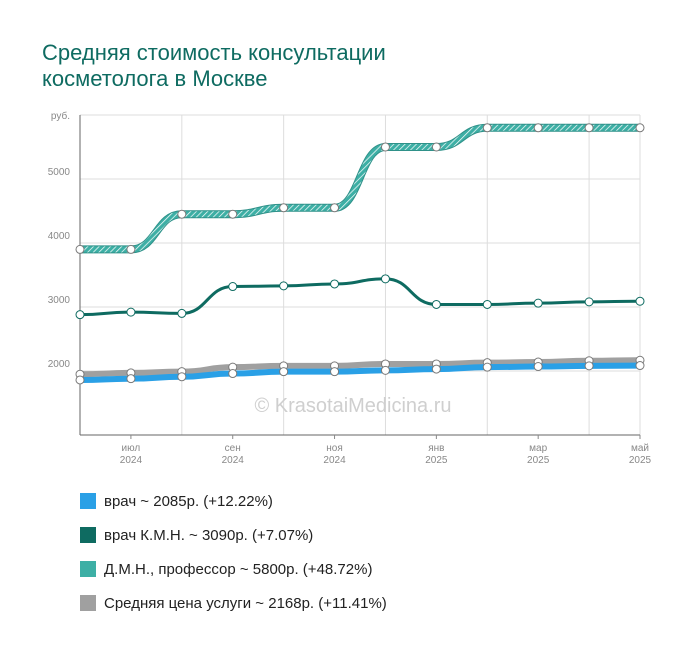 This screenshot has width=700, height=646. What do you see at coordinates (352, 406) in the screenshot?
I see `watermark-text: © KrasotaiMedicina.ru` at bounding box center [352, 406].